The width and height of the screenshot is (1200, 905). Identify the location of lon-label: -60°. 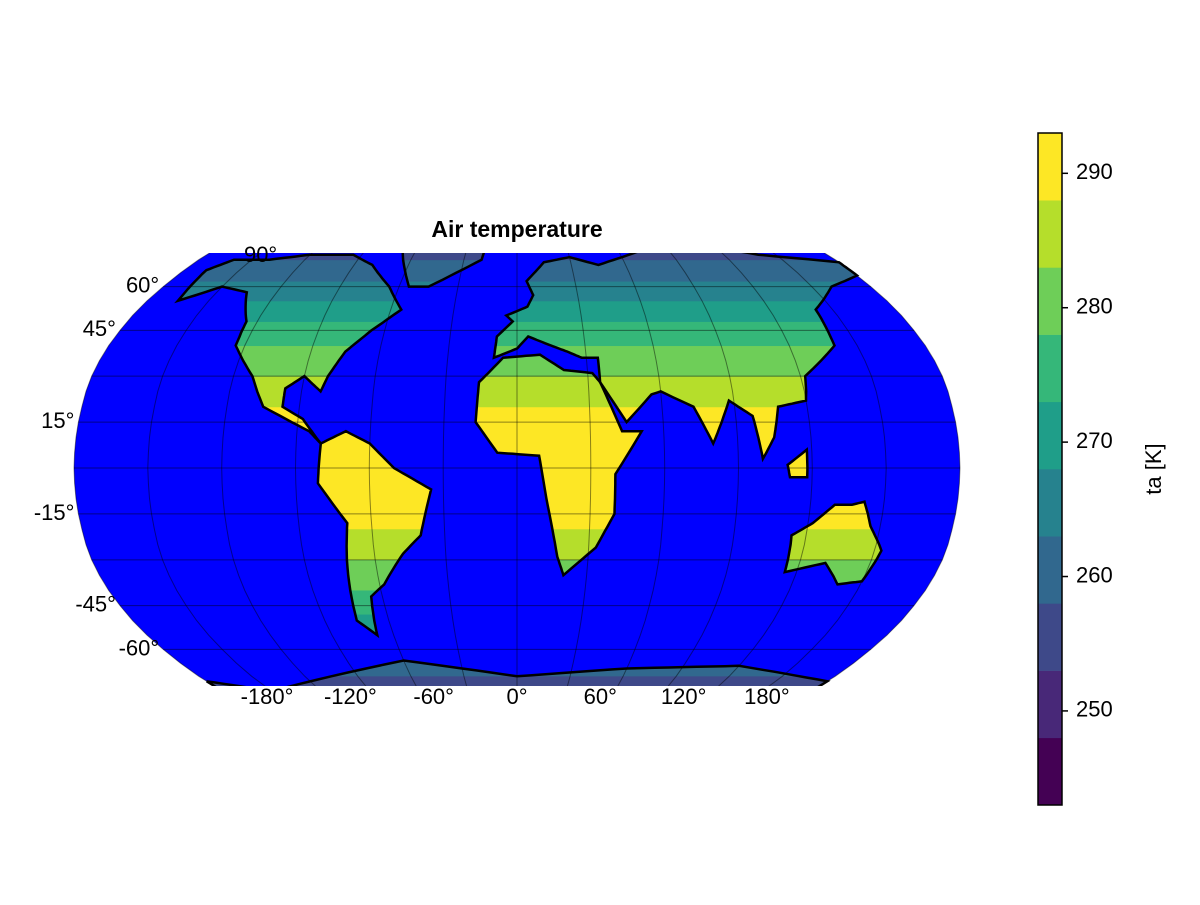
(433, 696).